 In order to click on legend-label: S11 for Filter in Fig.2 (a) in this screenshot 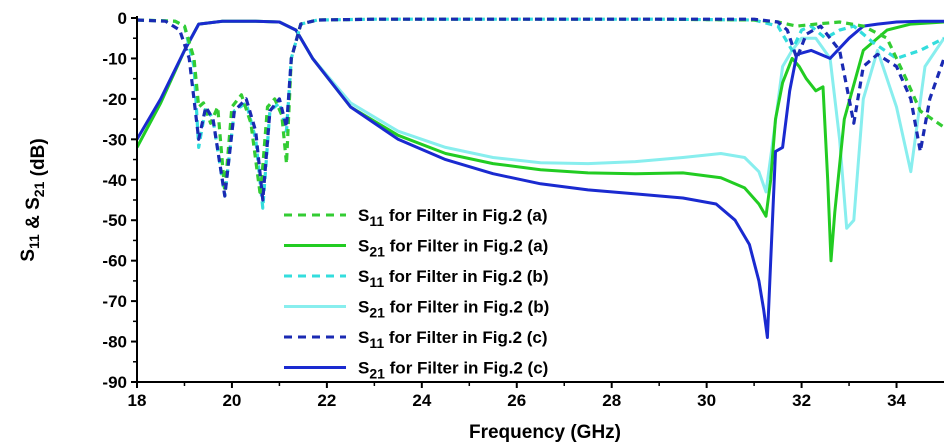, I will do `click(453, 217)`.